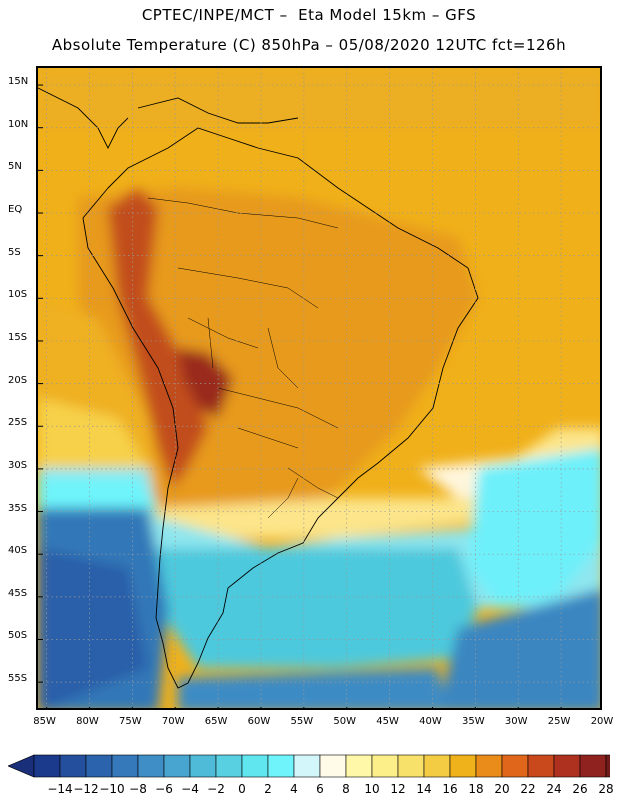 This screenshot has height=800, width=618. Describe the element at coordinates (534, 528) in the screenshot. I see `band-cyan-ocean` at that location.